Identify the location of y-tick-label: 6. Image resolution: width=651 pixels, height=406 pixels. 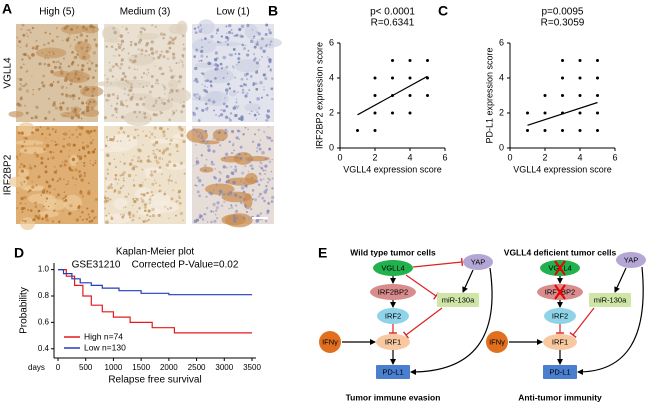
(501, 42).